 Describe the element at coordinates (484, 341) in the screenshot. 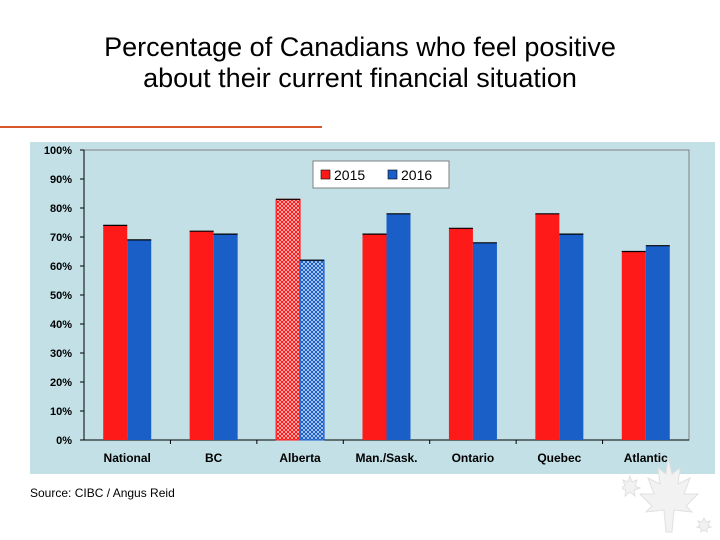

I see `bar-2016-Ontario` at that location.